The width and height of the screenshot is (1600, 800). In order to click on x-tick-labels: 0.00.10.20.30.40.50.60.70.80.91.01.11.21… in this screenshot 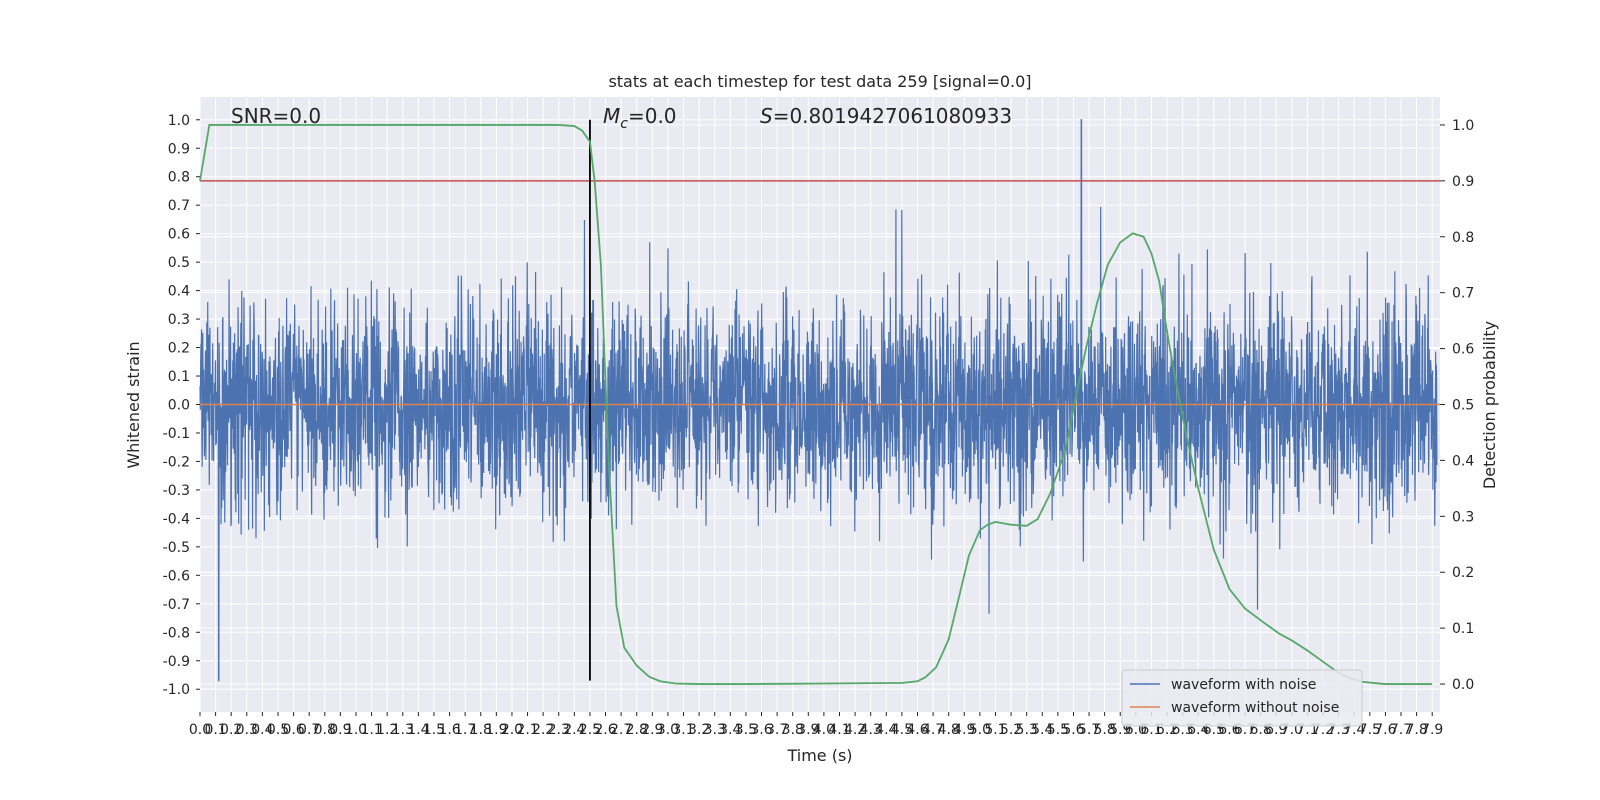, I will do `click(816, 725)`.